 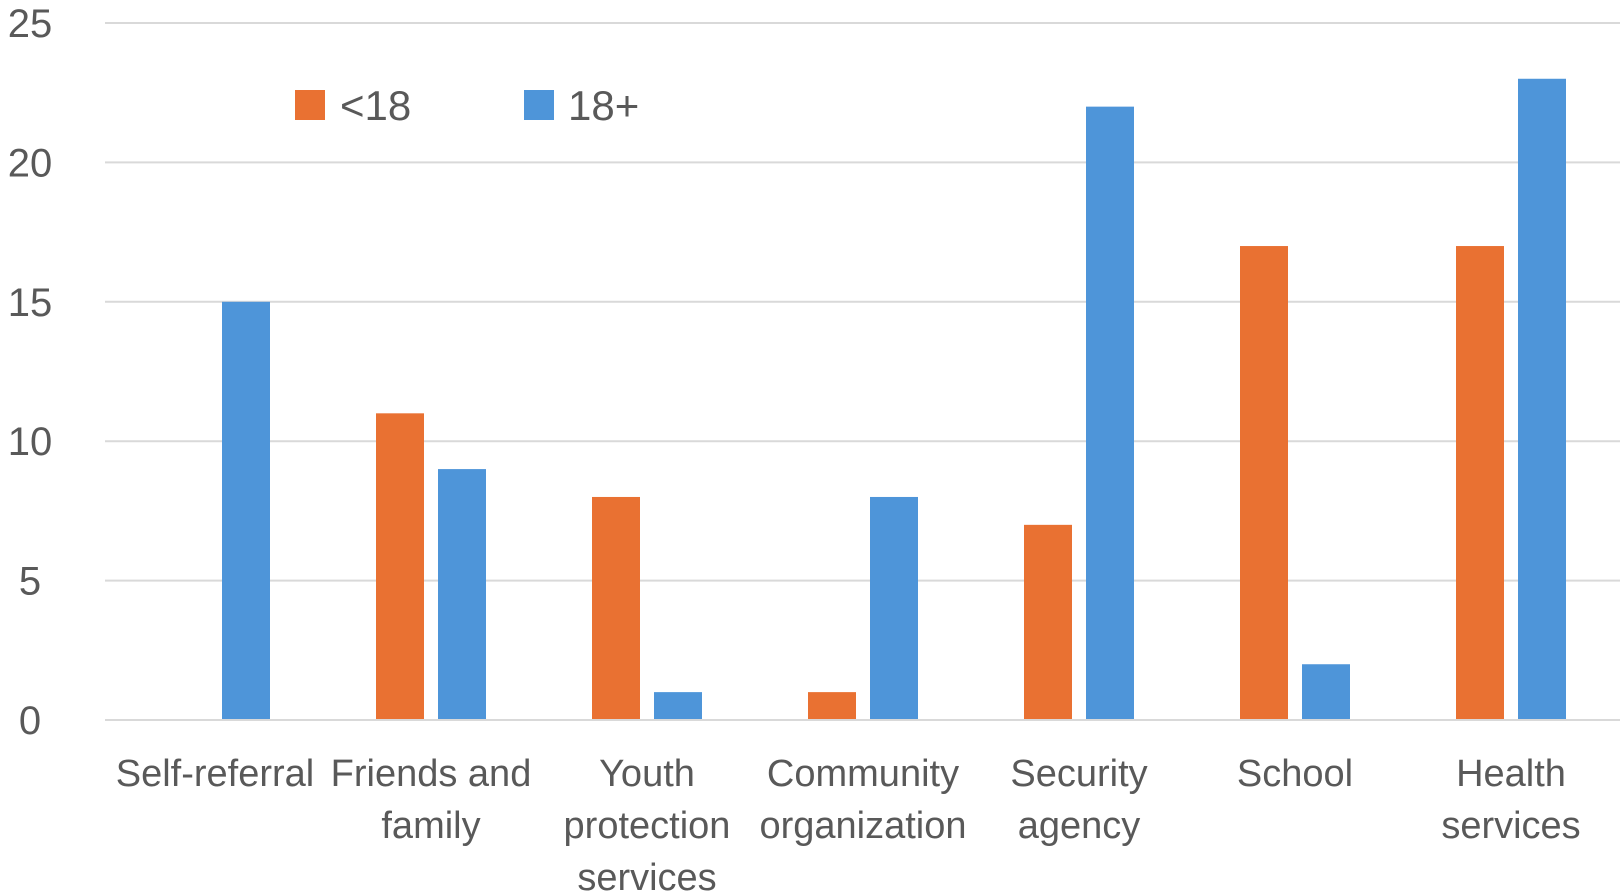 I want to click on x-category-label: Community, so click(x=863, y=774).